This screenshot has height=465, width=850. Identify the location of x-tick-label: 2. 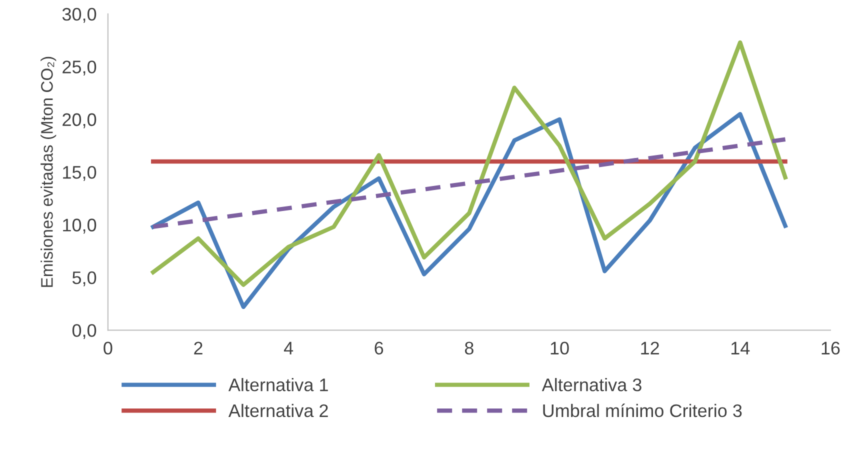
(198, 348).